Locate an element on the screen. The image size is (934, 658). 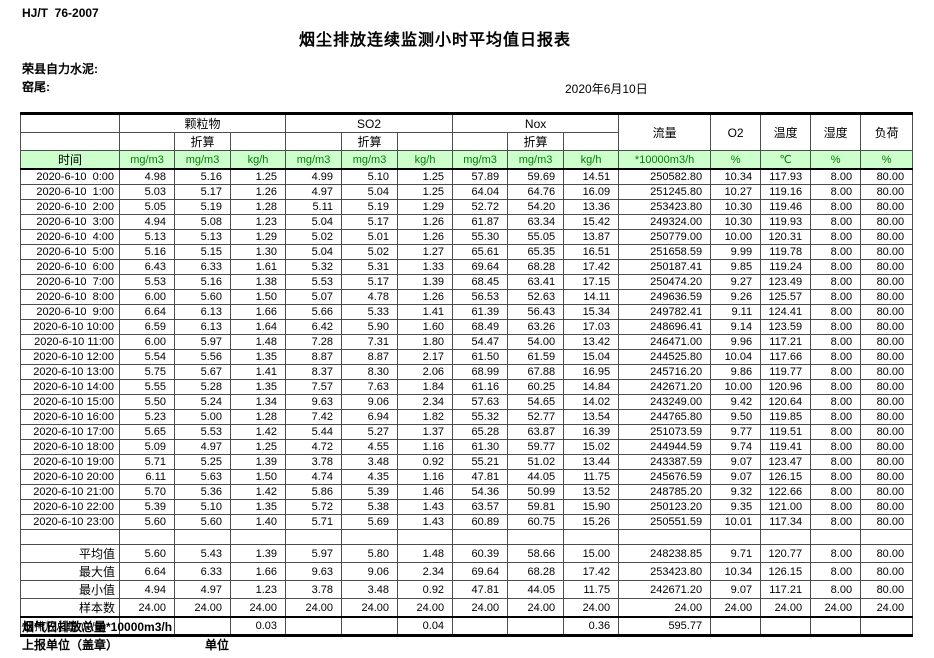
flue-gas-total-label: 烟气日排放总量*10000m3/h is located at coordinates (97, 627).